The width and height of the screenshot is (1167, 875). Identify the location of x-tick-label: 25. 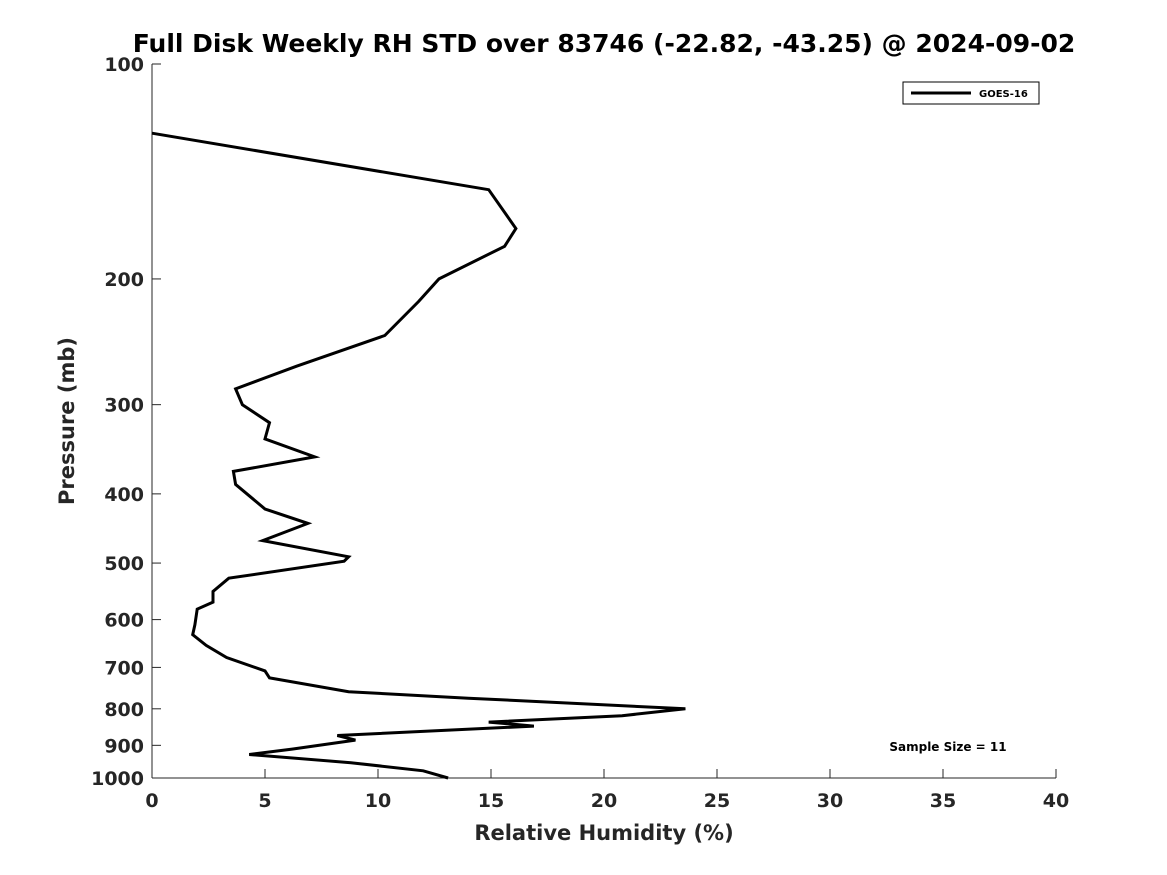
(717, 801).